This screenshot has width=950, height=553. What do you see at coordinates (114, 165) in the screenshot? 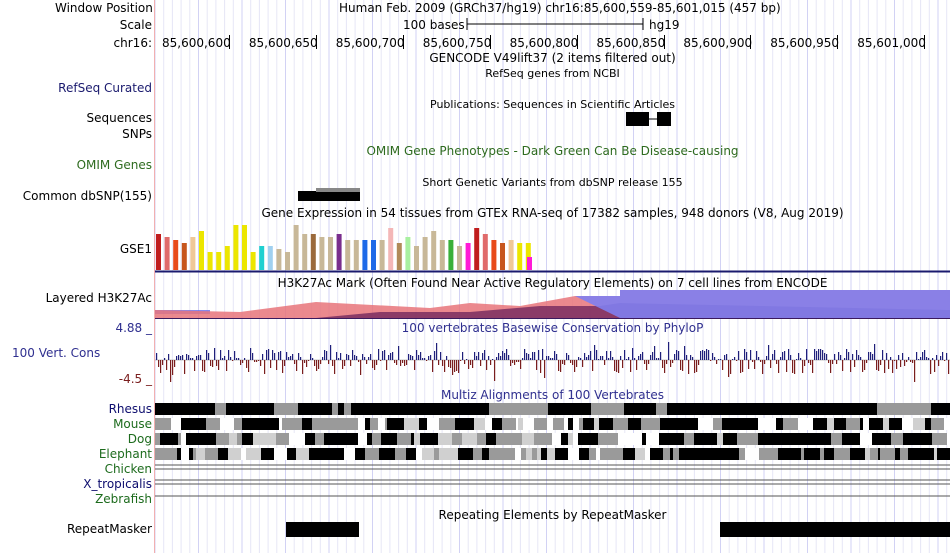
I see `omim-track-label: OMIM Genes` at bounding box center [114, 165].